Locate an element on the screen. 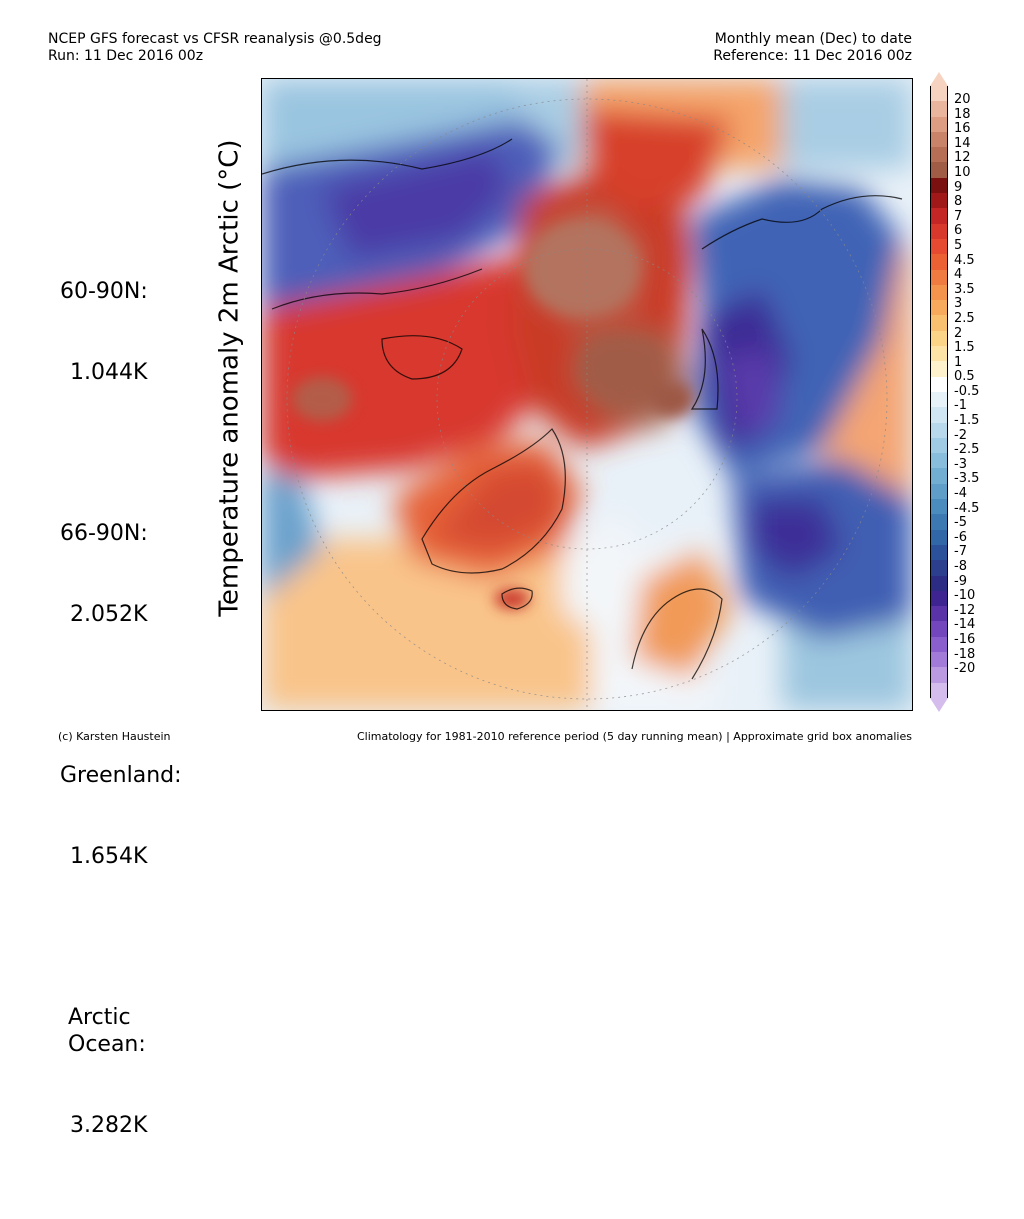 The image size is (1024, 1219). legend-label: -3 is located at coordinates (960, 464).